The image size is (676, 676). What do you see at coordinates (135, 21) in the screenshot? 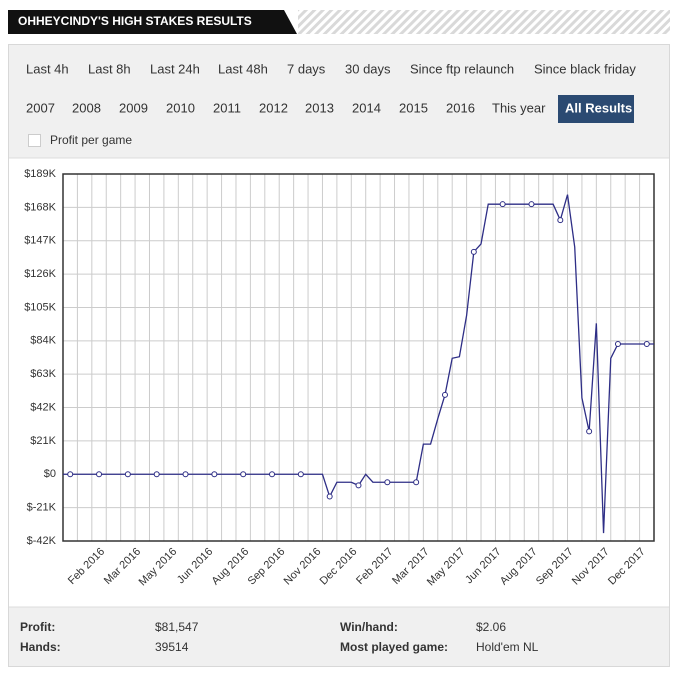
I see `header-title: OHHEYCINDY'S HIGH STAKES RESULTS` at bounding box center [135, 21].